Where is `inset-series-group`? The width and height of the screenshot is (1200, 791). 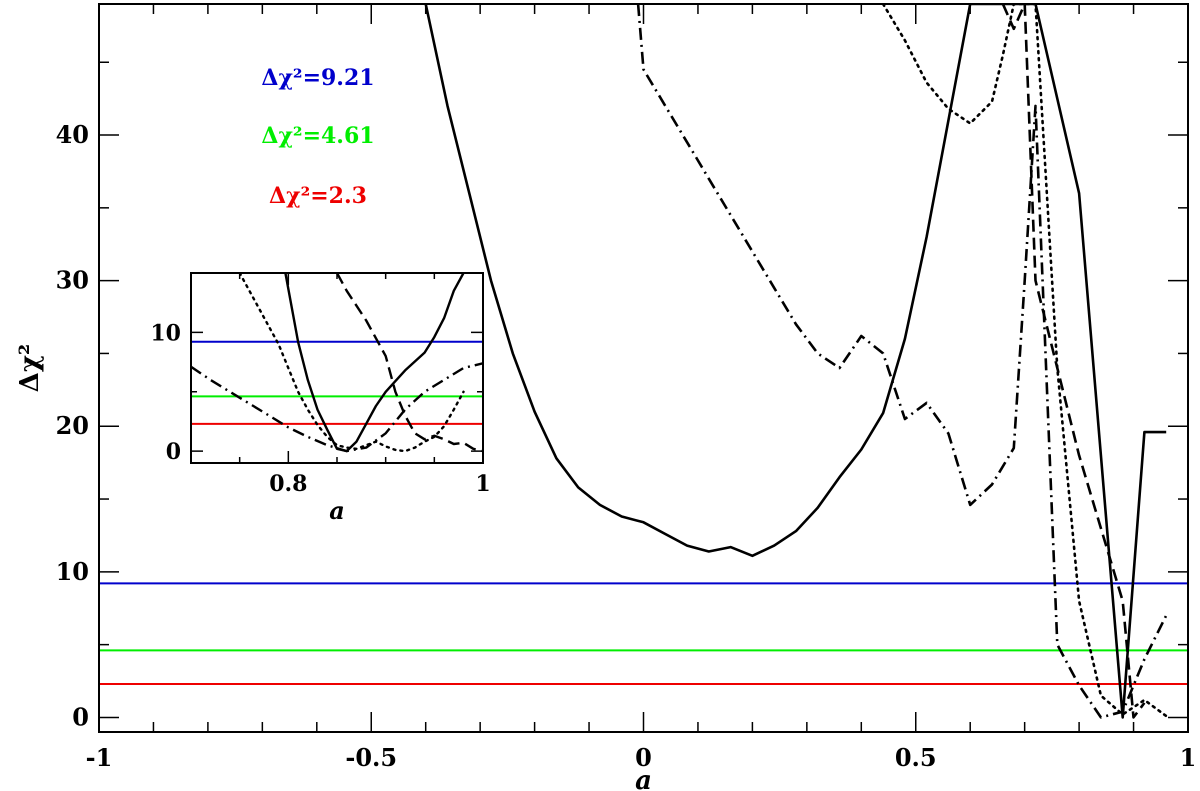
inset-series-group is located at coordinates (337, 363).